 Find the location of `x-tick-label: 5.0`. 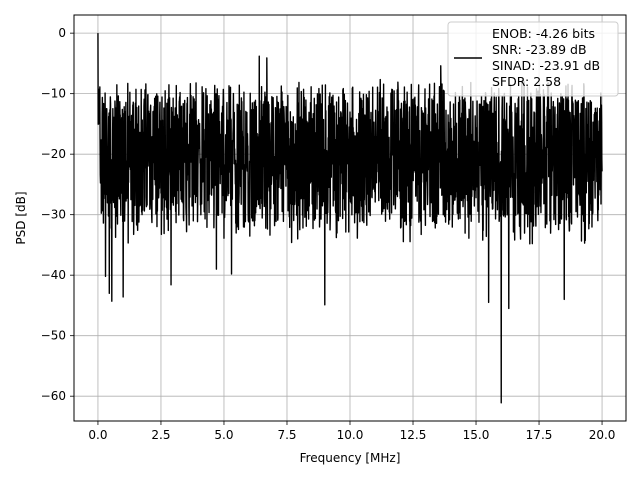

x-tick-label: 5.0 is located at coordinates (223, 435).